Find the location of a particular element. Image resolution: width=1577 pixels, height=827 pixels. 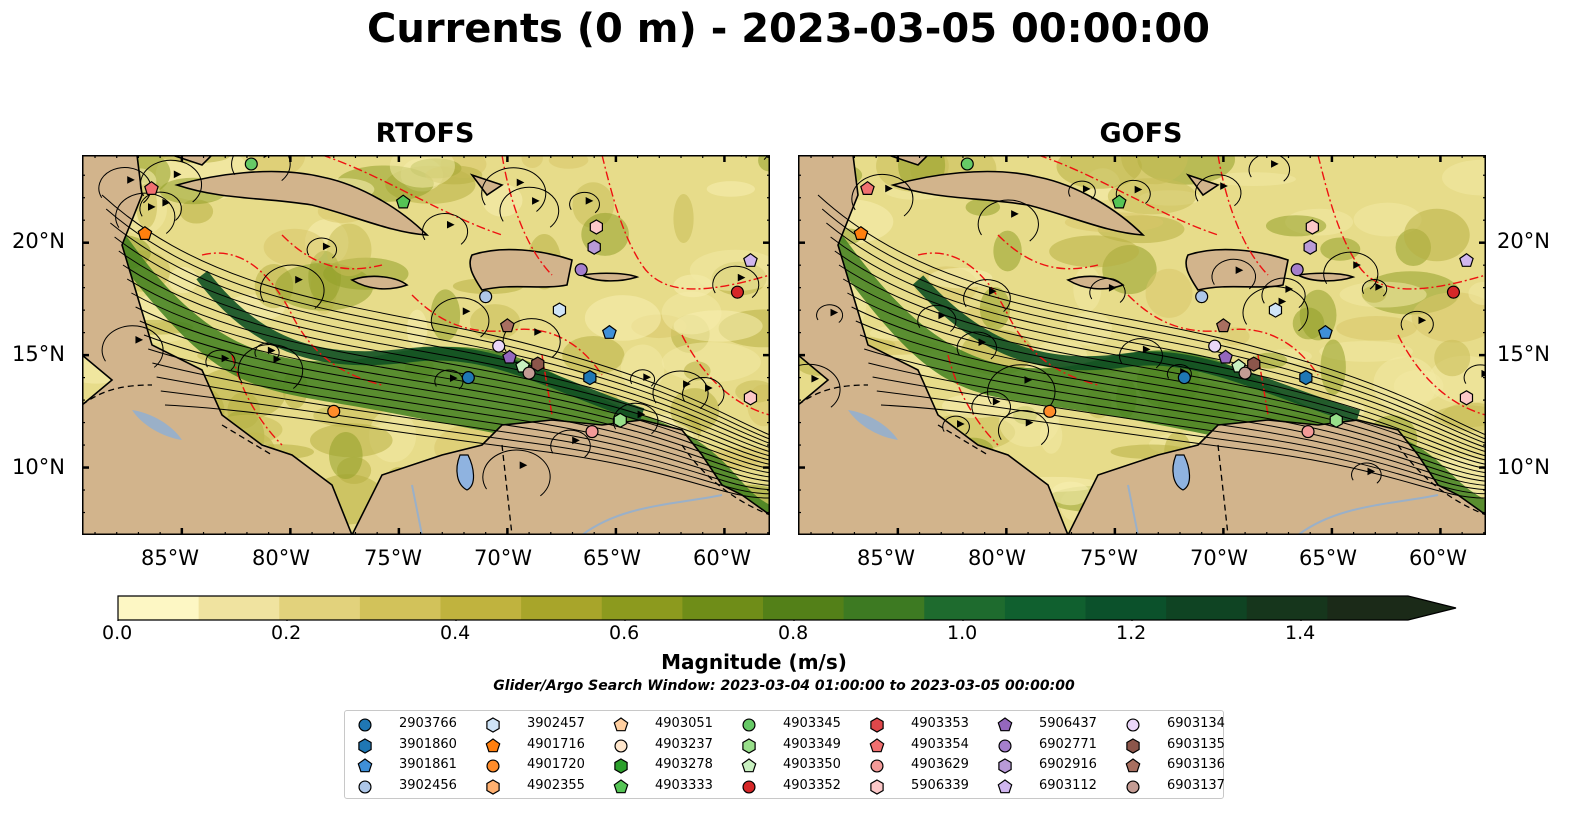

legend-item: 6903135 is located at coordinates (1183, 745).